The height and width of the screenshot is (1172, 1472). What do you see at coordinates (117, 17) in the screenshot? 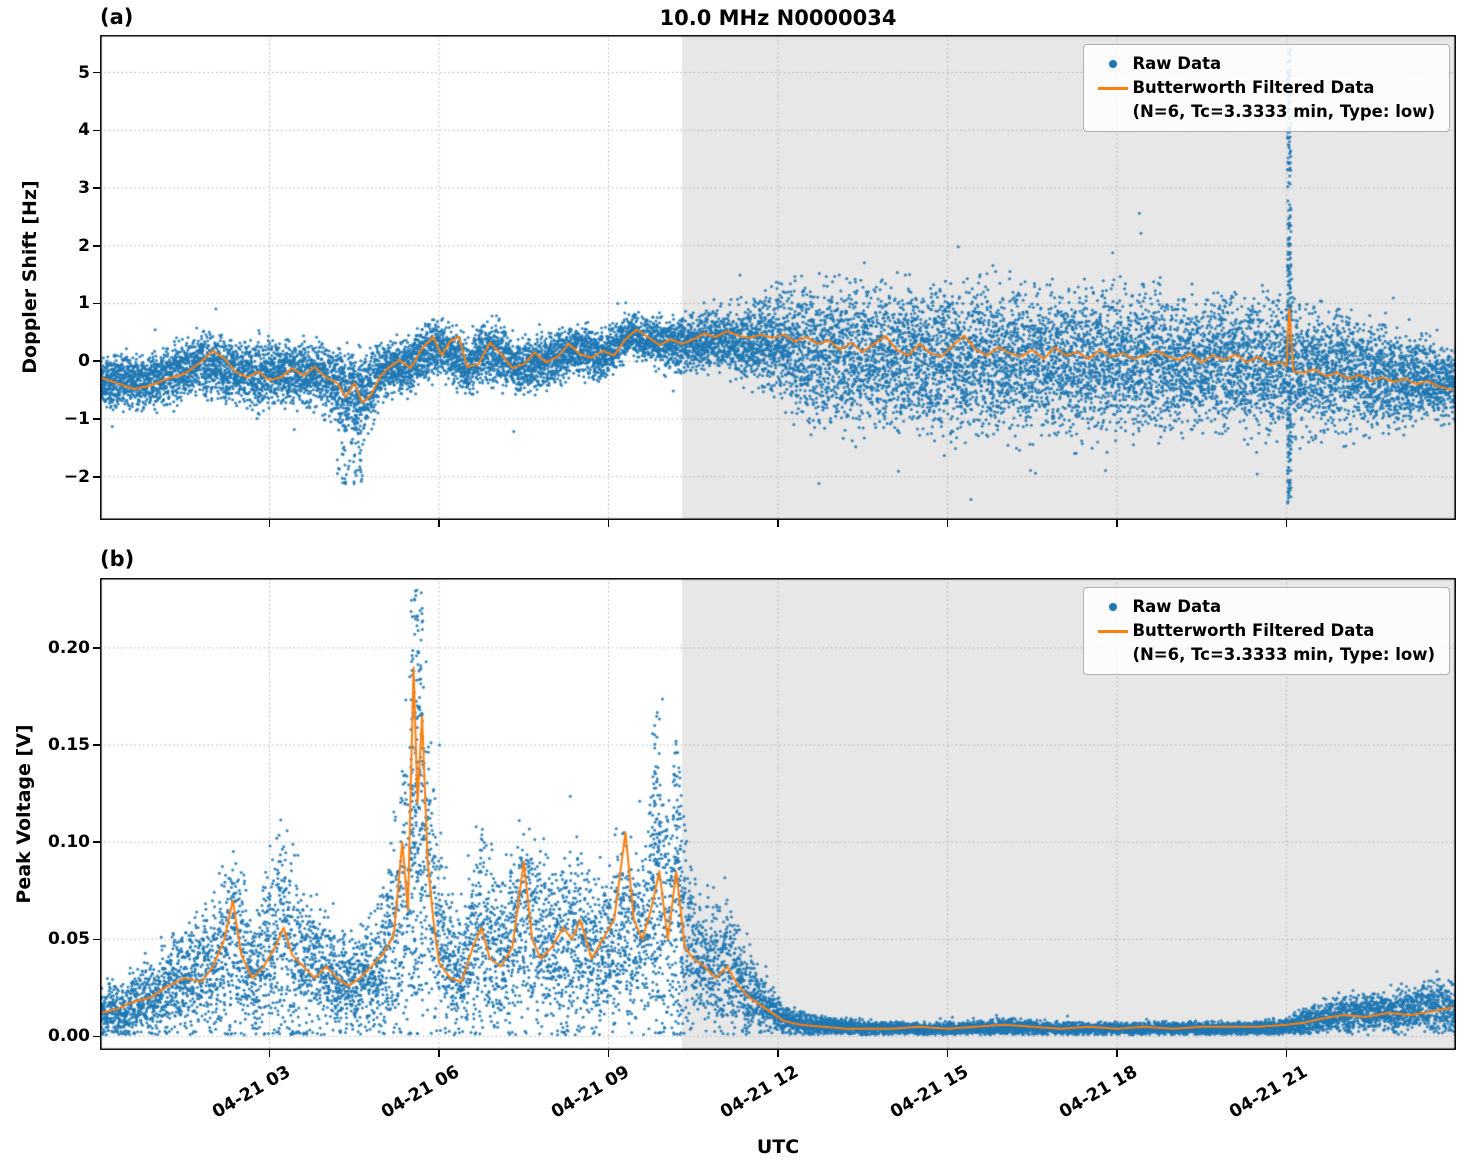
I see `panel-a-label: (a)` at bounding box center [117, 17].